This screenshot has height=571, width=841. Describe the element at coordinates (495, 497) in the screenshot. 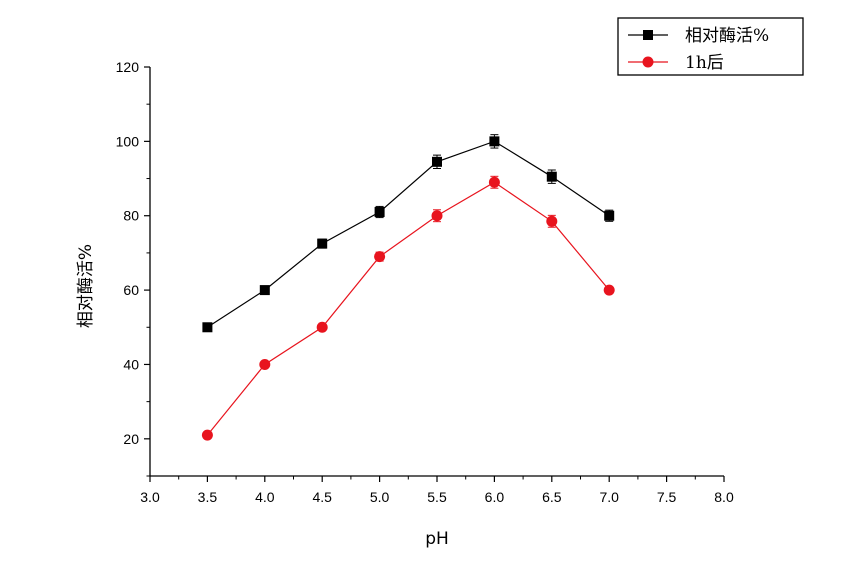

I see `x-tick-label: 6.0` at that location.